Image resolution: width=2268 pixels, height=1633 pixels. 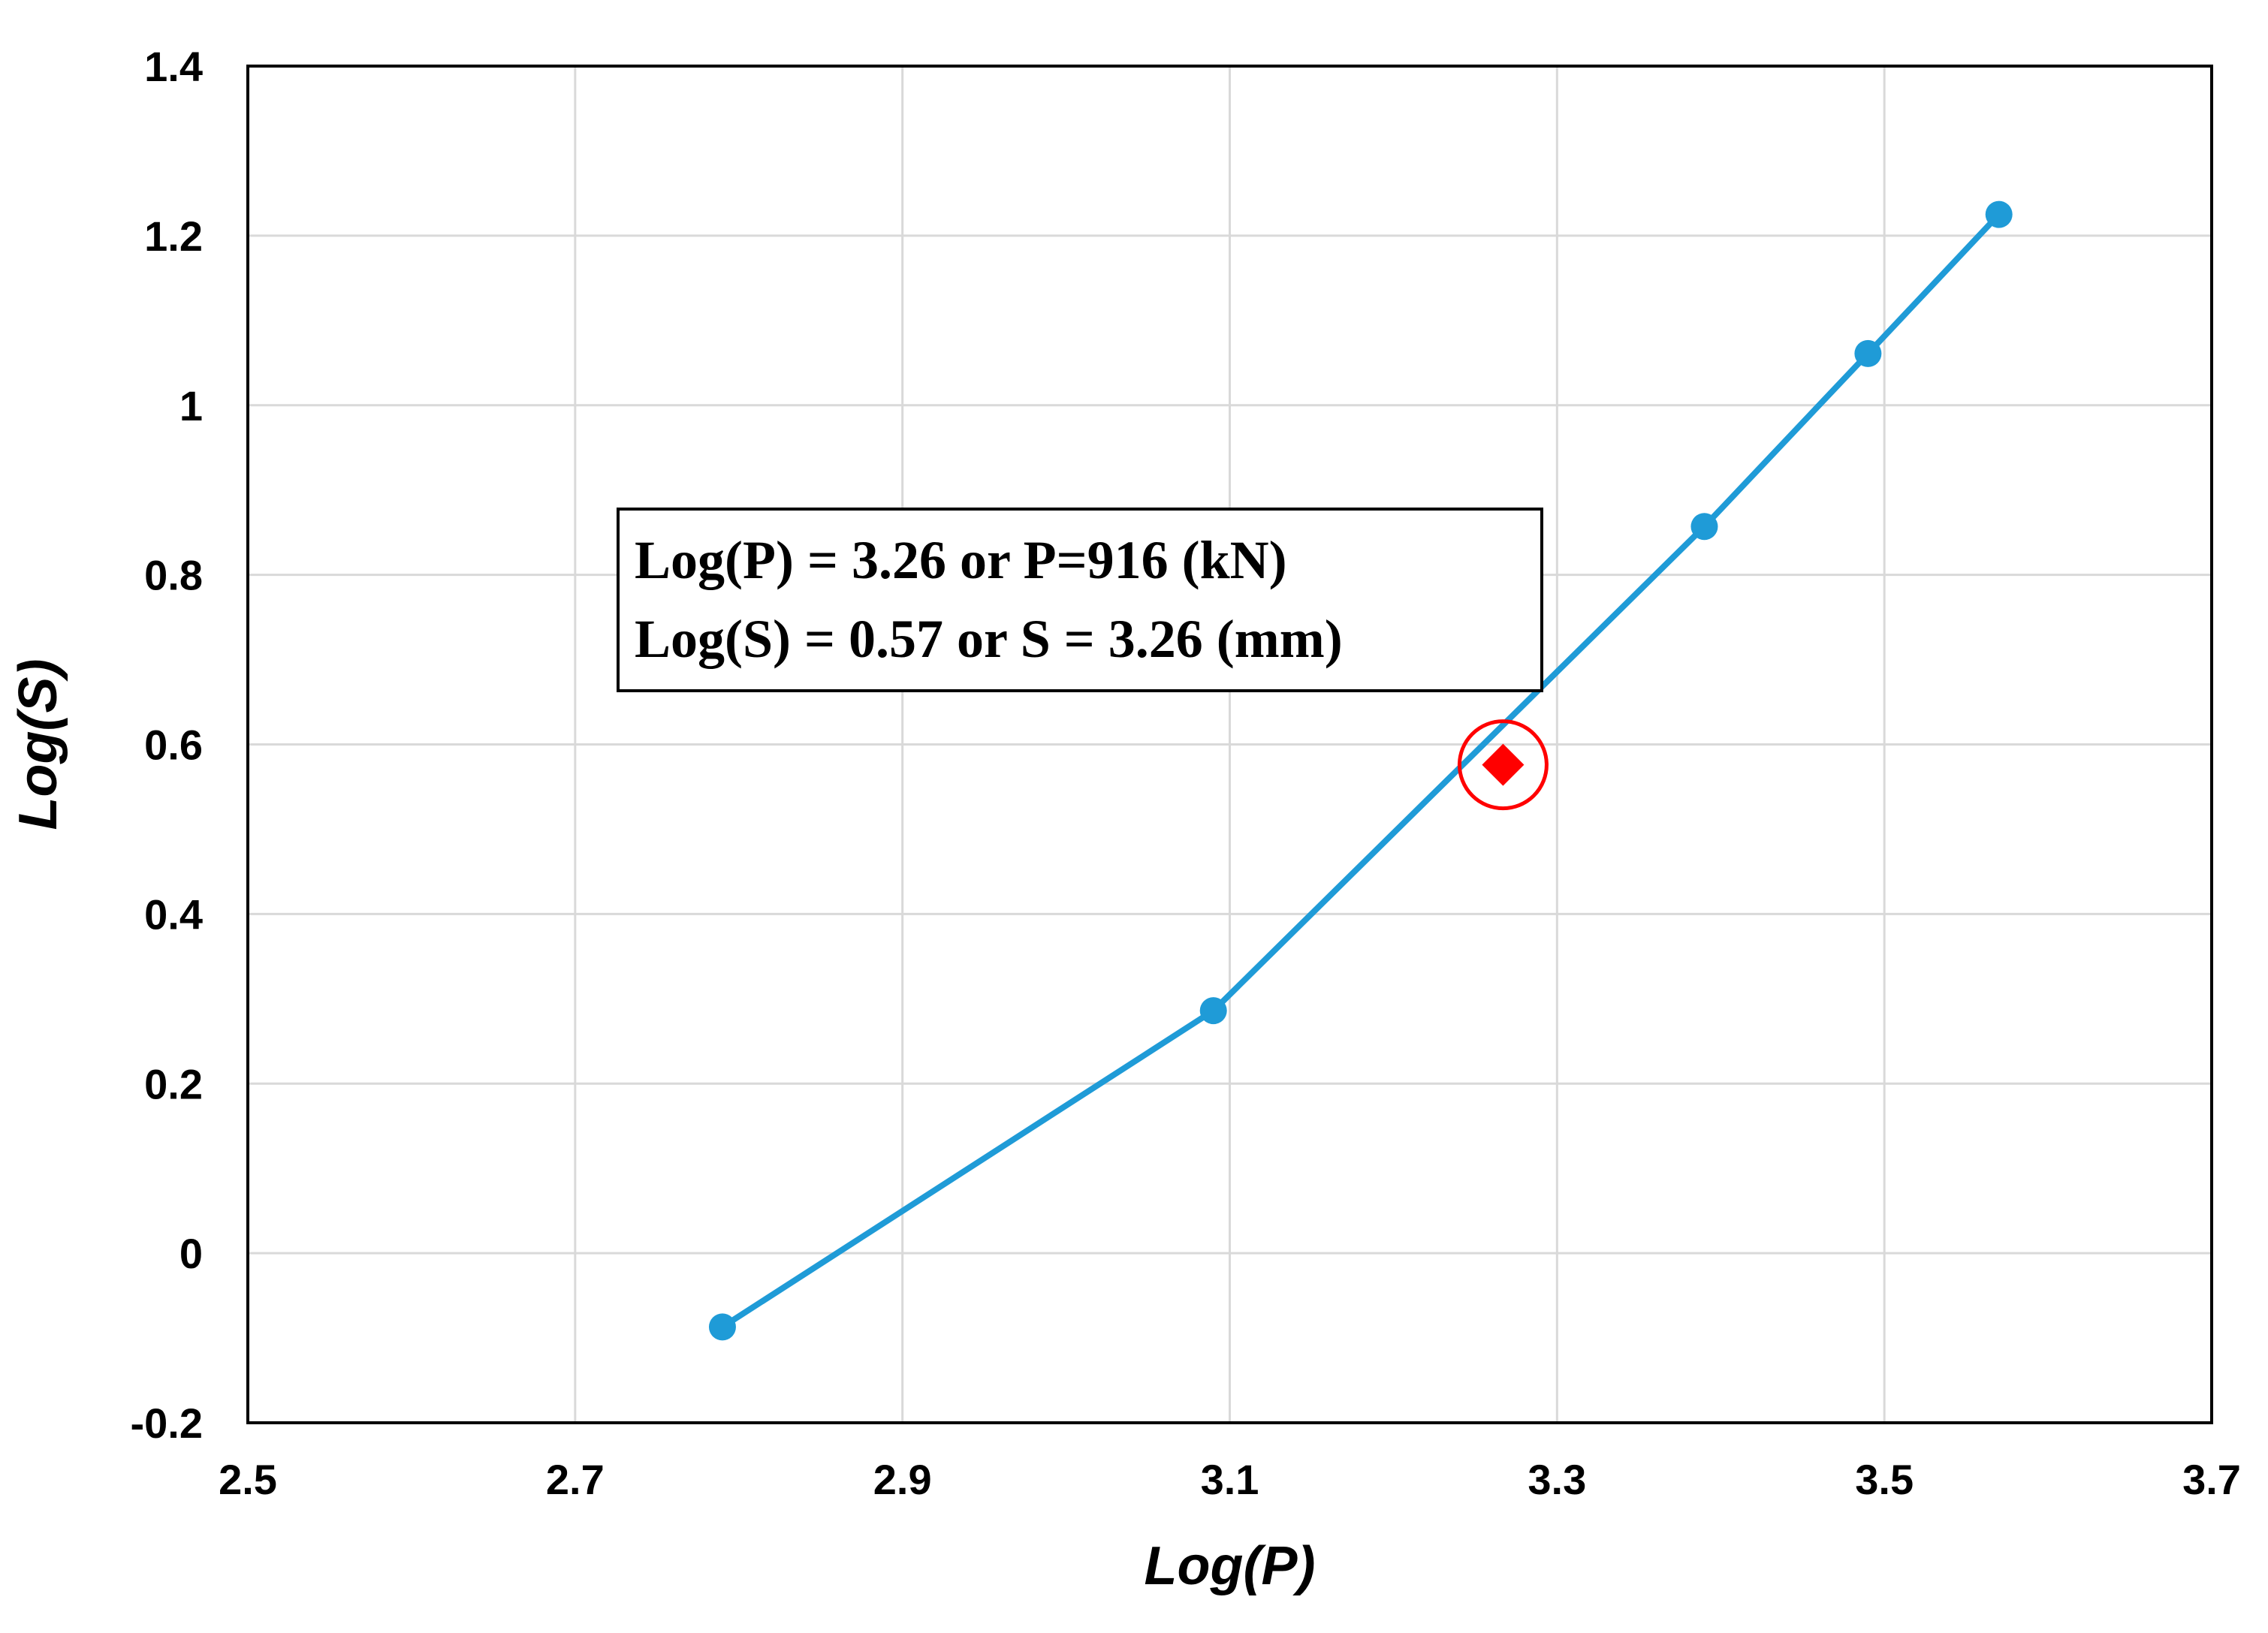 I want to click on y-tick-label: 0.8, so click(x=174, y=575).